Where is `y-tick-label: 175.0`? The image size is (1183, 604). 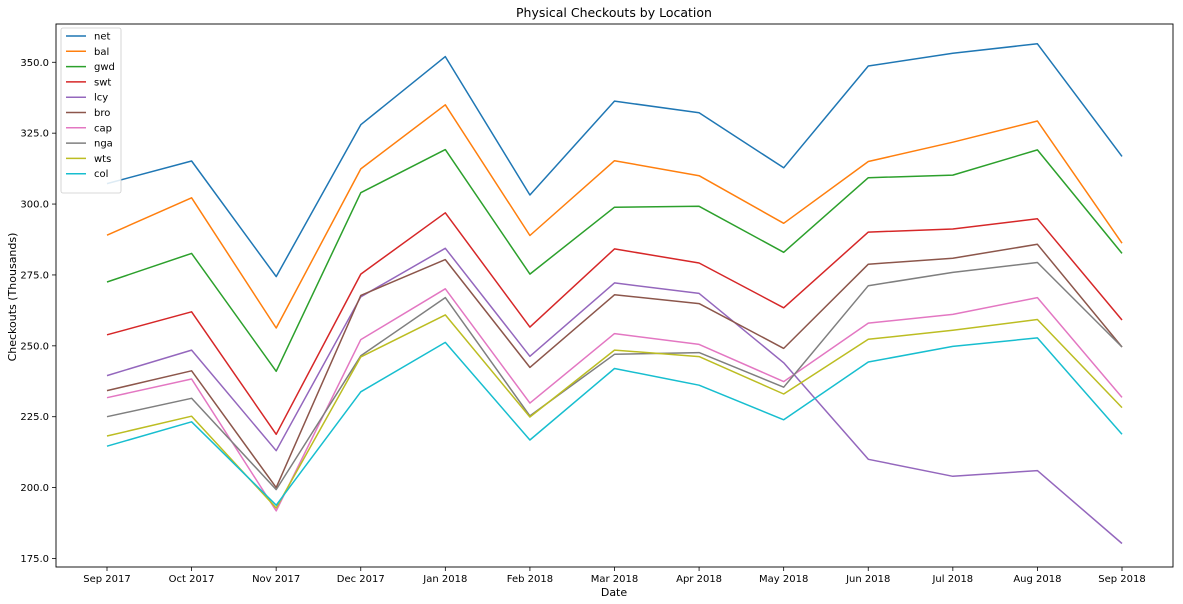 y-tick-label: 175.0 is located at coordinates (34, 559).